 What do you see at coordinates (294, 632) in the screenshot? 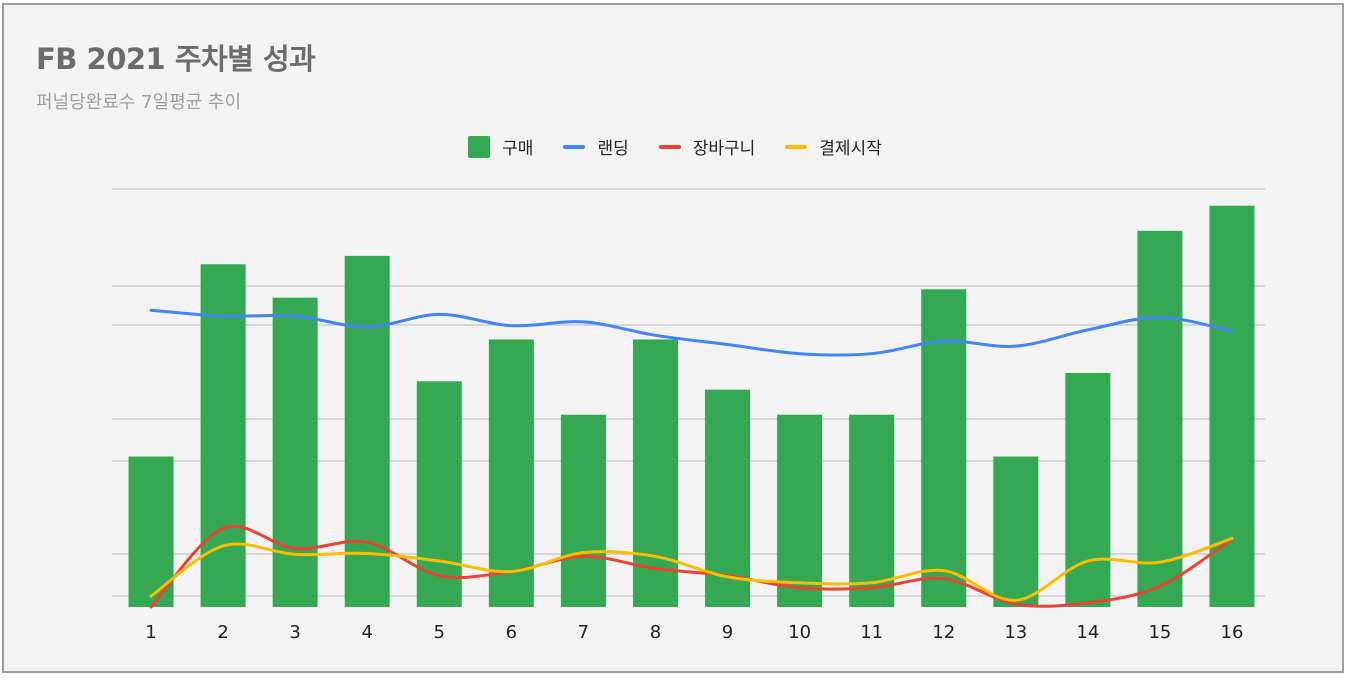
I see `x-tick-3: 3` at bounding box center [294, 632].